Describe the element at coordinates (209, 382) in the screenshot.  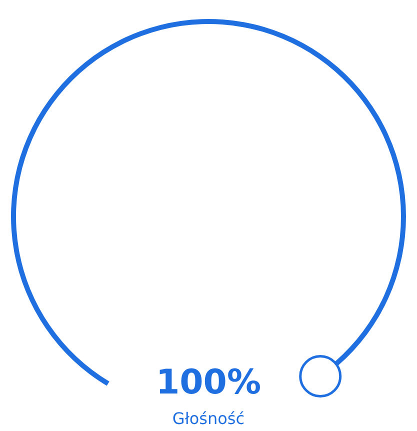
I see `data-label: 100%` at that location.